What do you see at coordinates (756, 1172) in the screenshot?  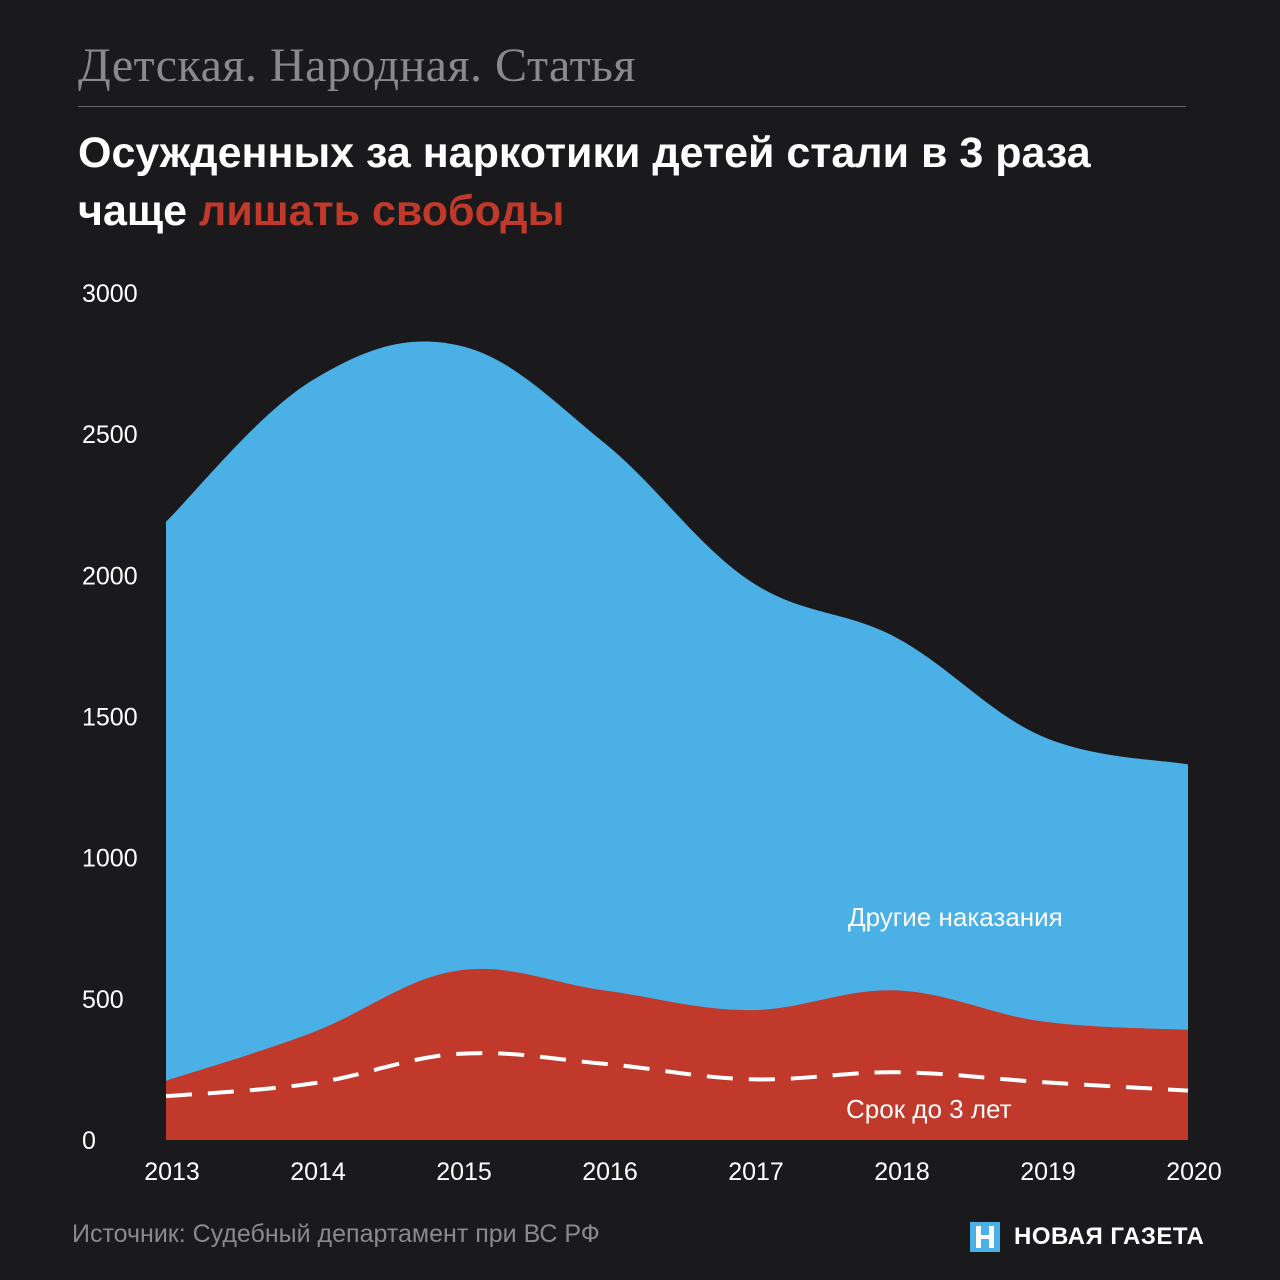 I see `x-tick-label: 2017` at bounding box center [756, 1172].